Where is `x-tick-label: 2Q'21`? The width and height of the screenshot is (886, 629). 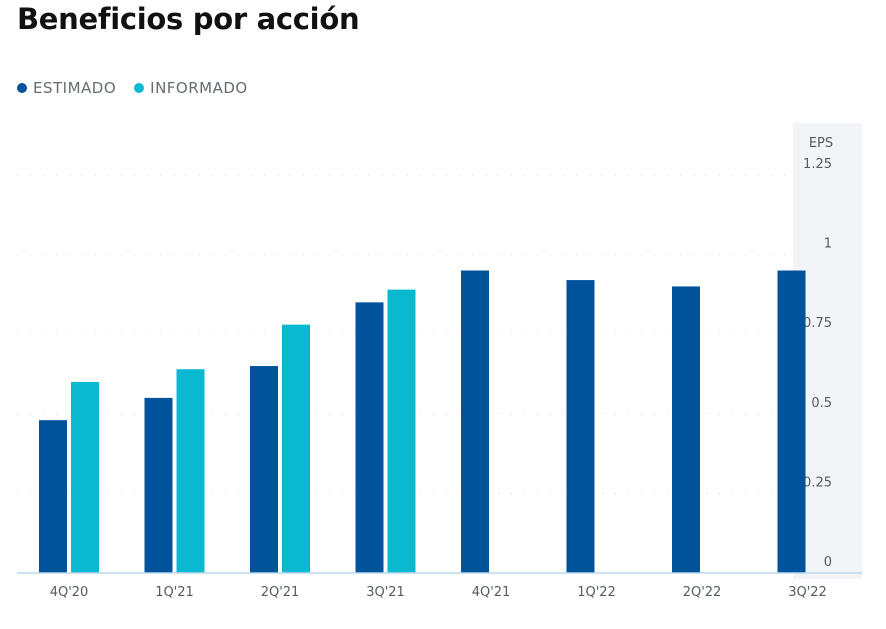
x-tick-label: 2Q'21 is located at coordinates (280, 592).